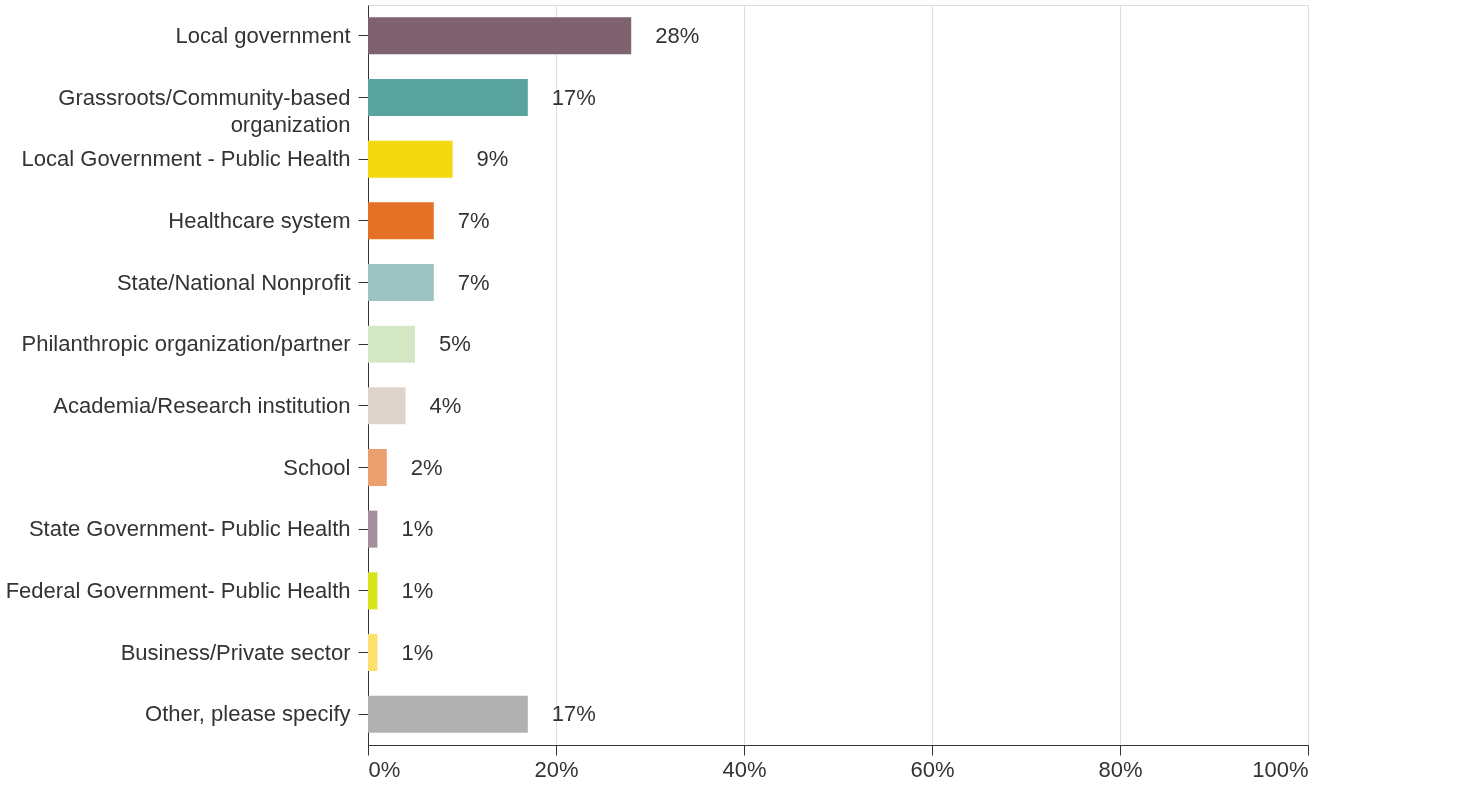 Image resolution: width=1481 pixels, height=806 pixels. I want to click on y-tick-label: School, so click(317, 467).